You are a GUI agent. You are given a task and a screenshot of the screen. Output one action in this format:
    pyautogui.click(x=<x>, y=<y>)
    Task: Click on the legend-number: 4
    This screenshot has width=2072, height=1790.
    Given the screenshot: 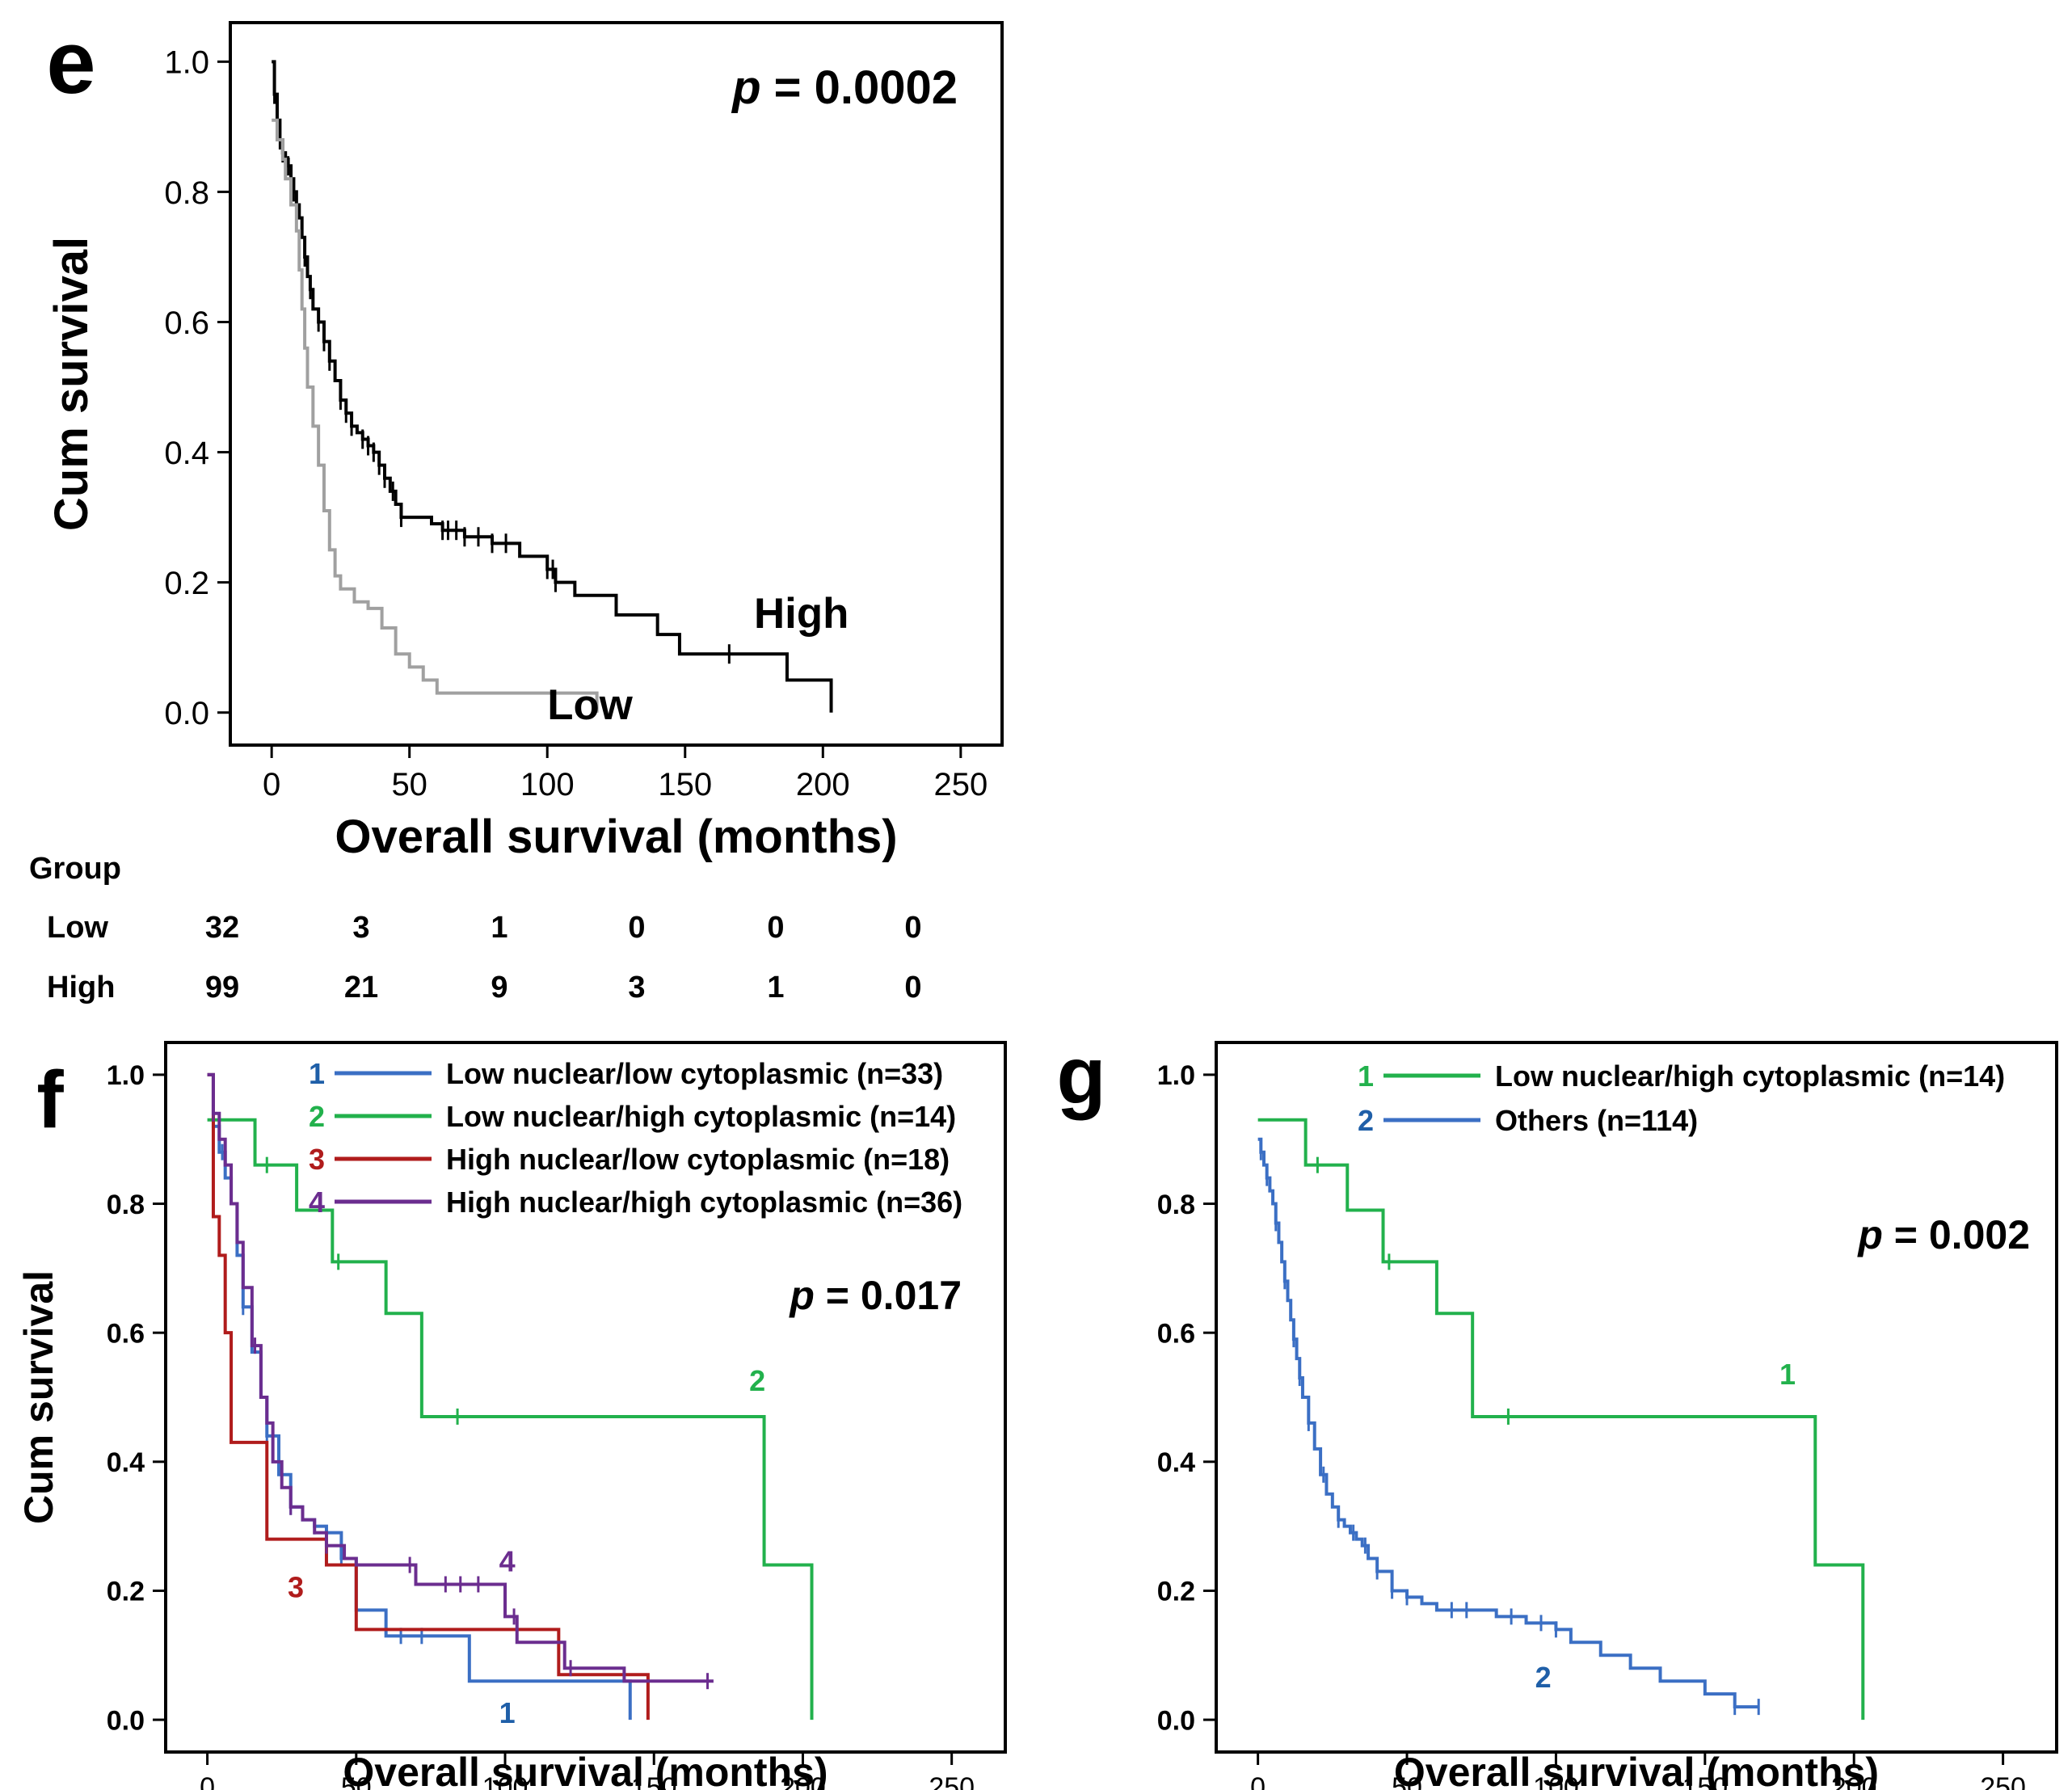 What is the action you would take?
    pyautogui.click(x=317, y=1202)
    